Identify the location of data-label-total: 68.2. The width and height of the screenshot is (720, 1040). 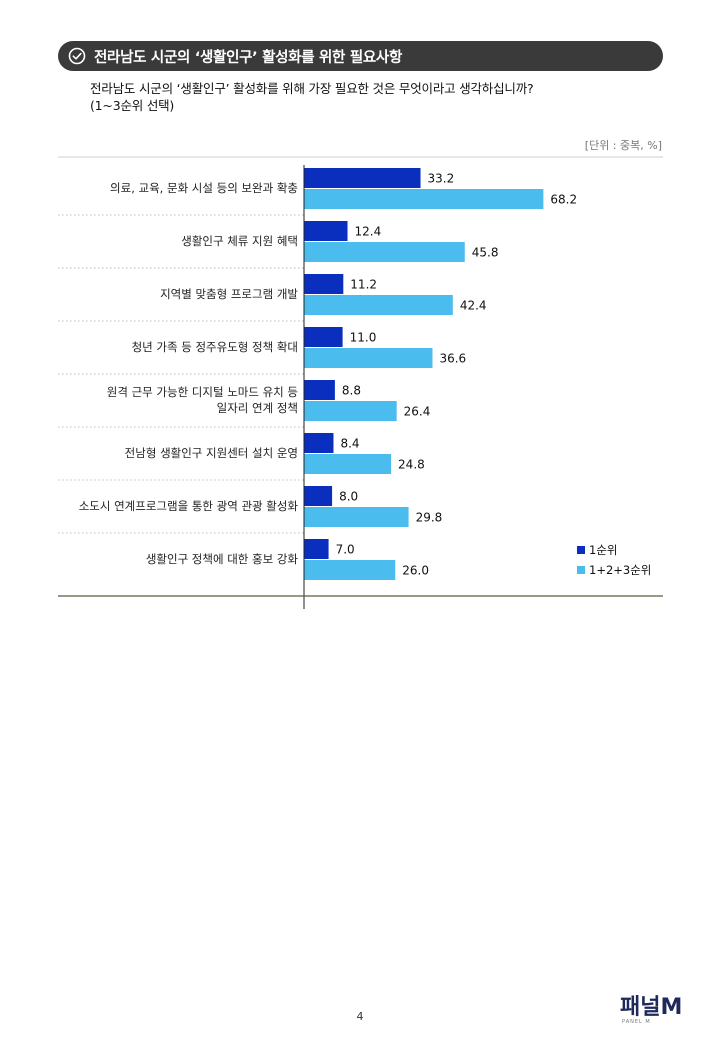
(563, 200).